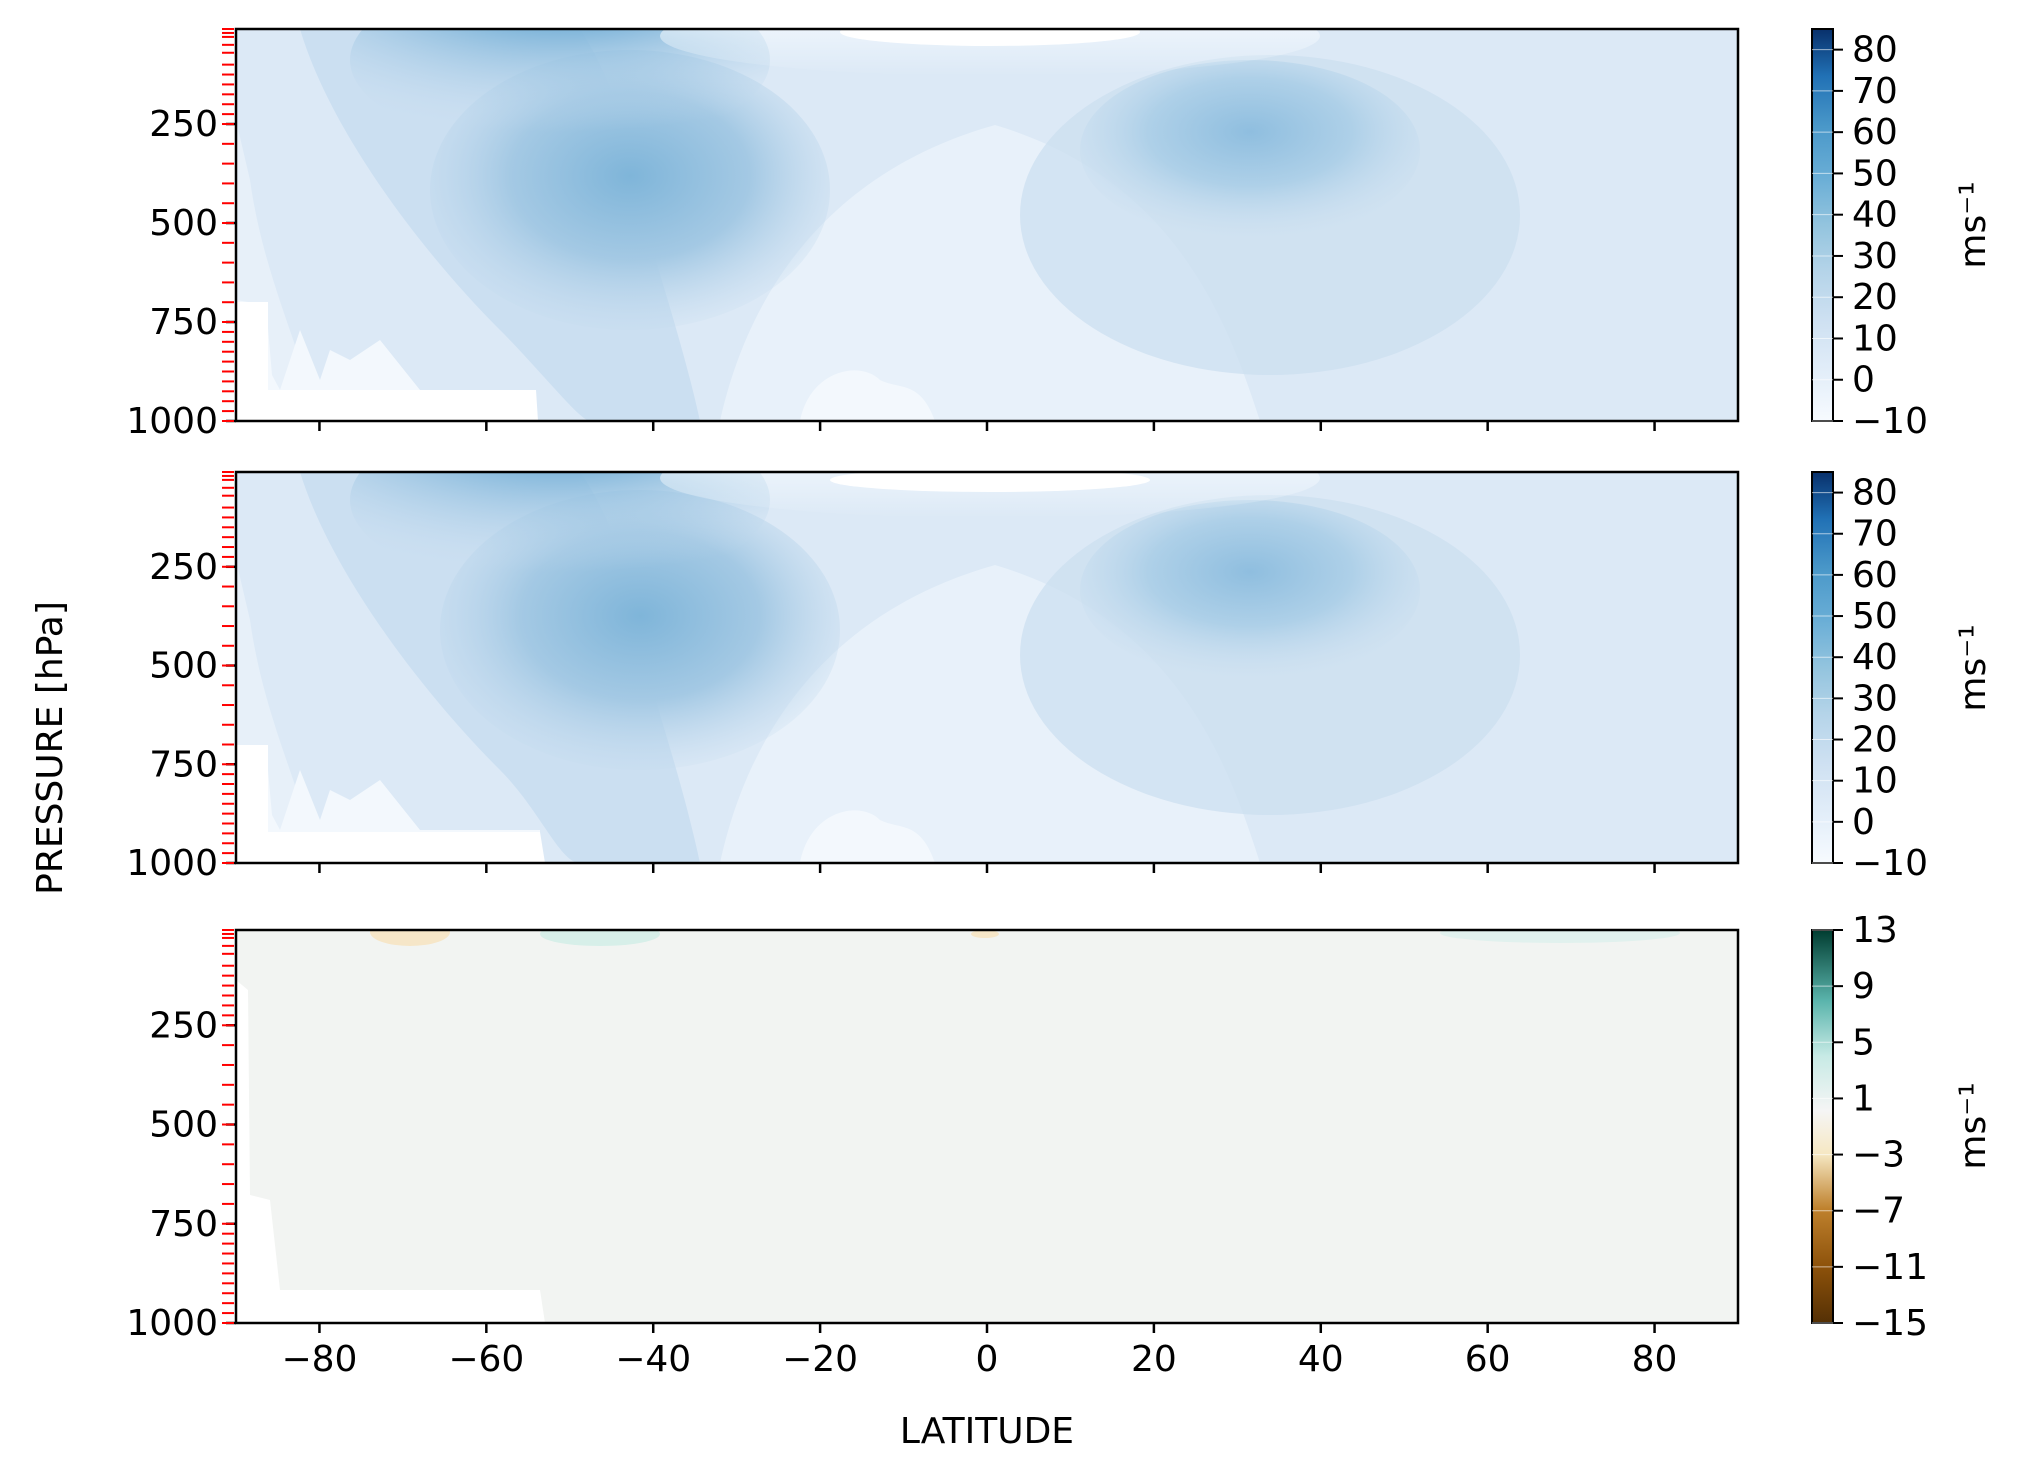 Image resolution: width=2021 pixels, height=1474 pixels. I want to click on x-tick-label: −20, so click(820, 1359).